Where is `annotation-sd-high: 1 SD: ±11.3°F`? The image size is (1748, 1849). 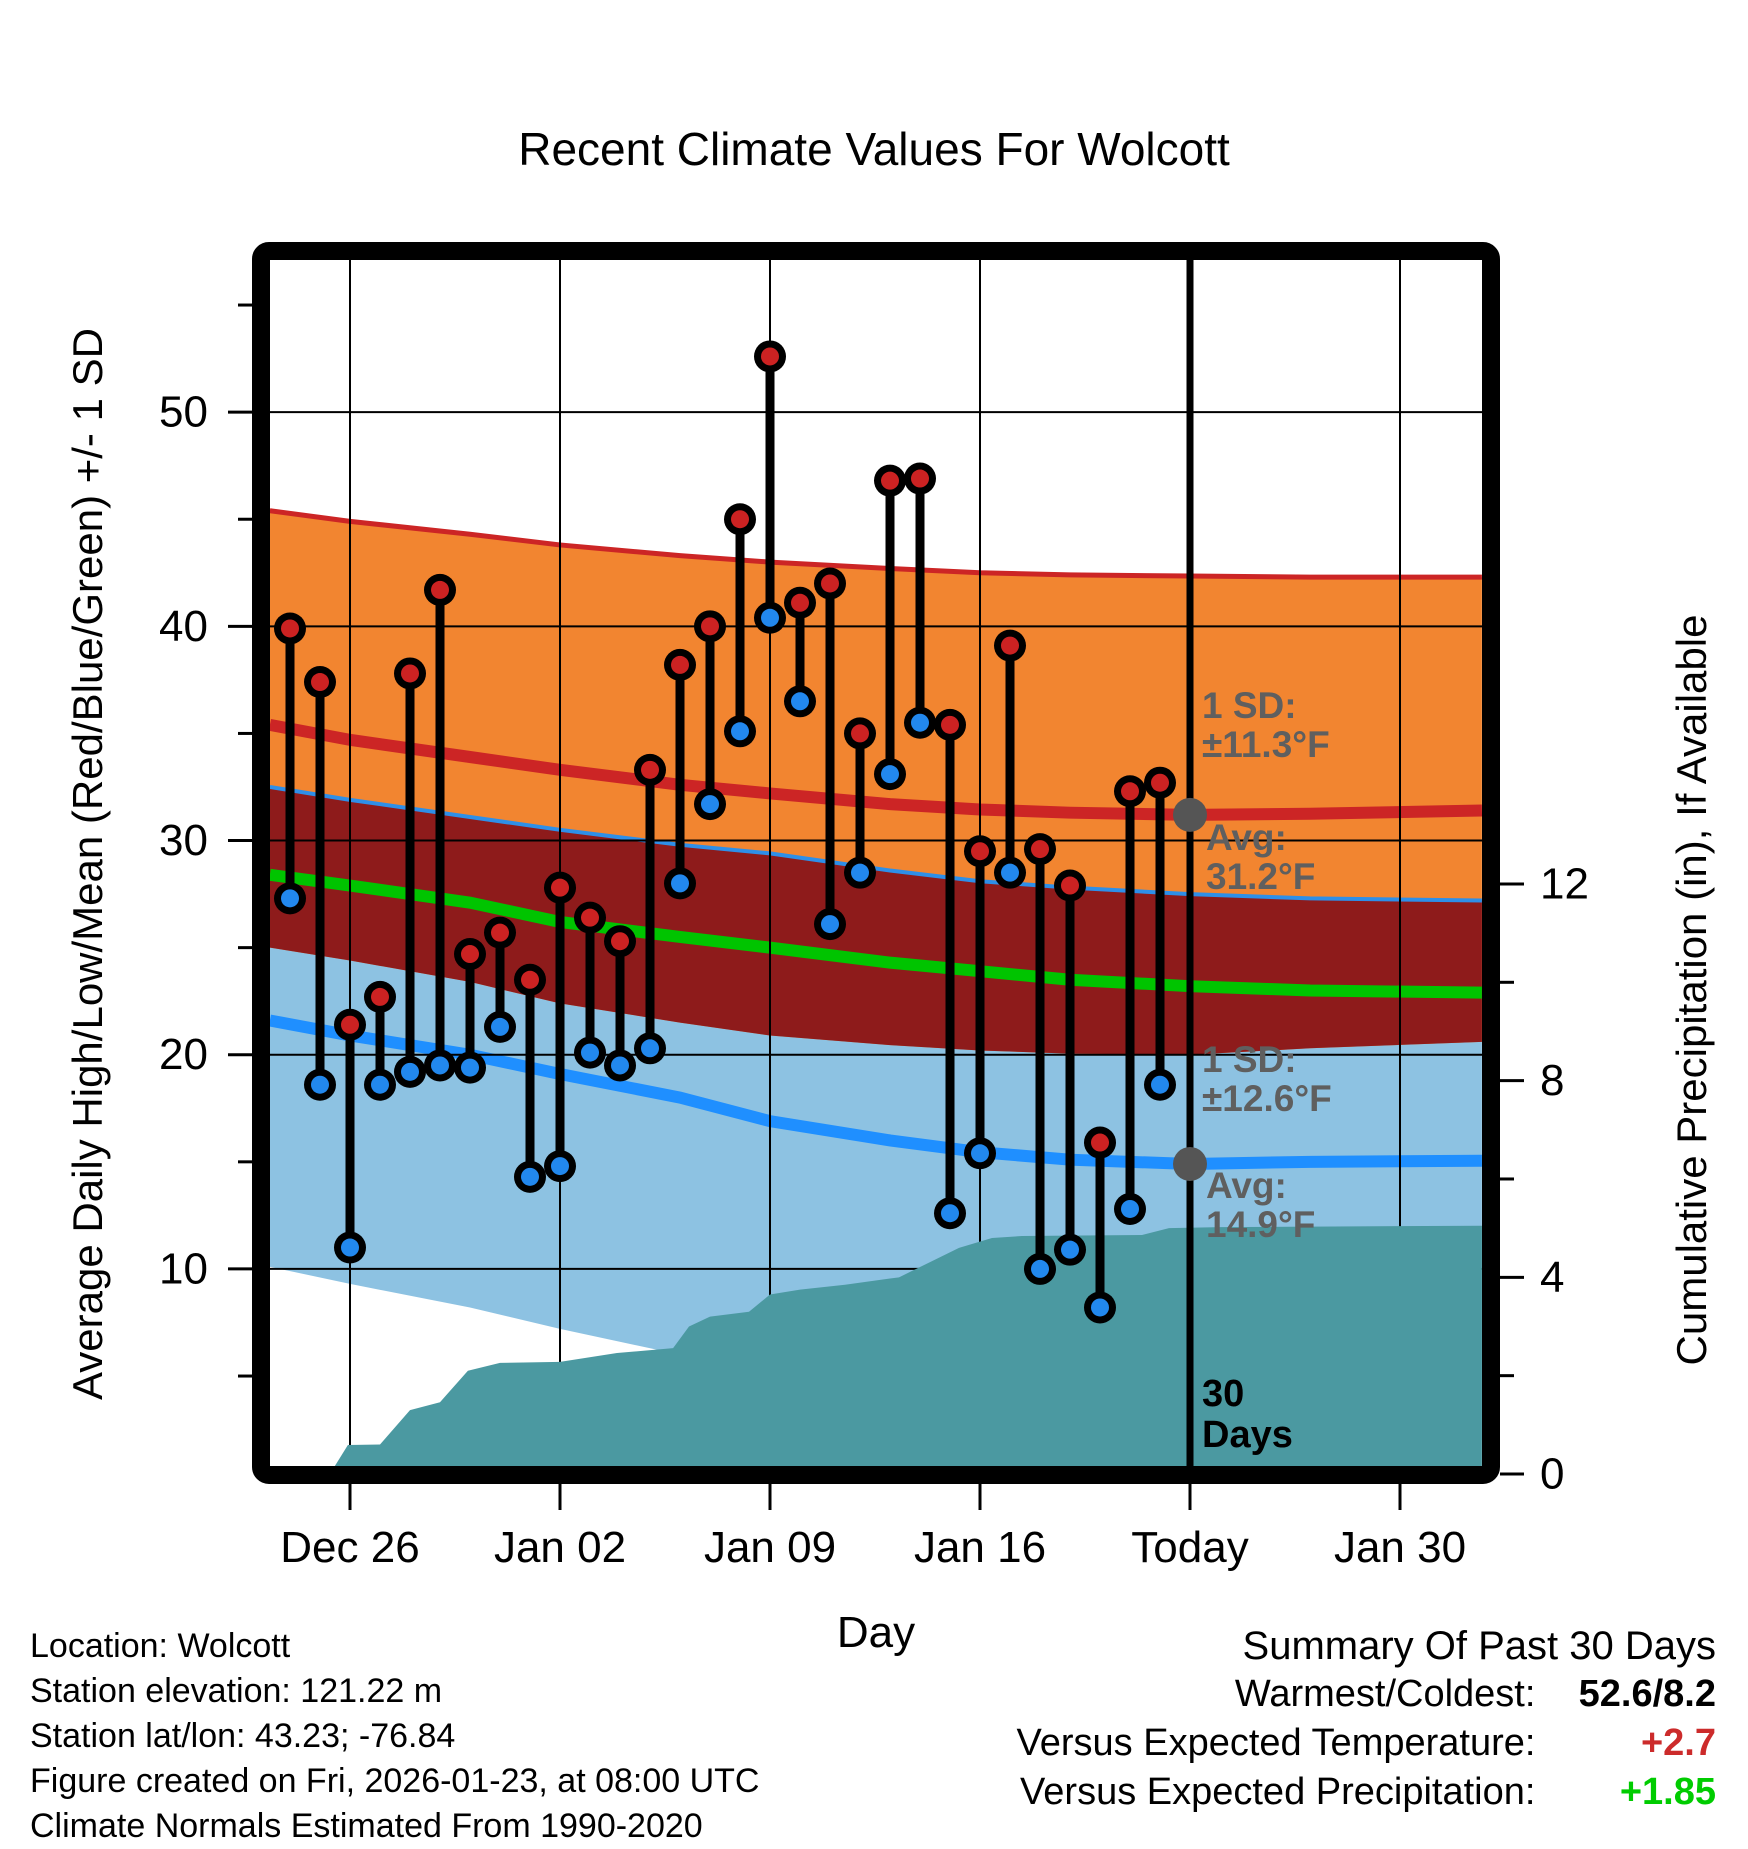
annotation-sd-high: 1 SD: ±11.3°F is located at coordinates (1266, 725).